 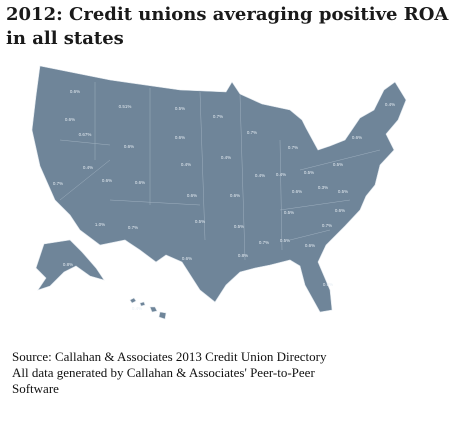 I want to click on state-label: 0.3%, so click(x=323, y=187).